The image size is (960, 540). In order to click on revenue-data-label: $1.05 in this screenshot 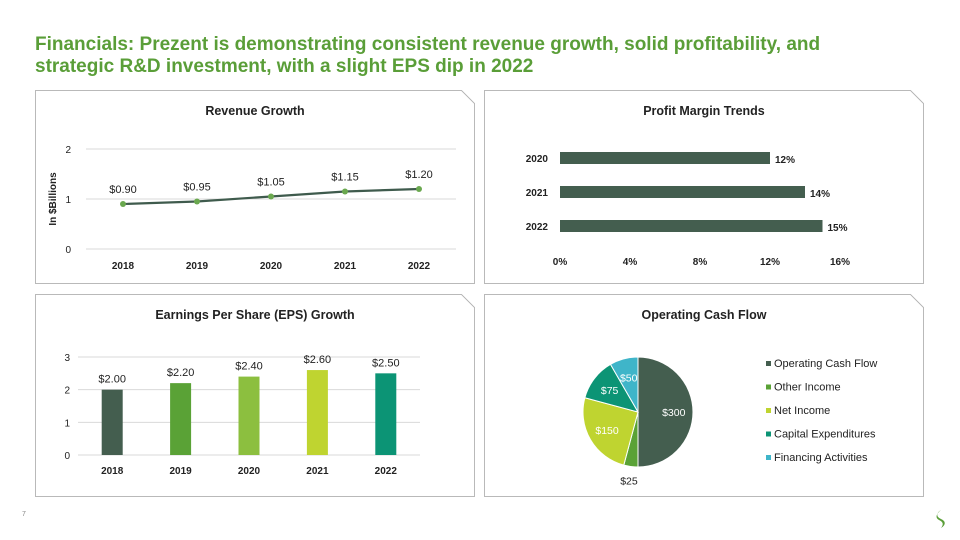, I will do `click(271, 183)`.